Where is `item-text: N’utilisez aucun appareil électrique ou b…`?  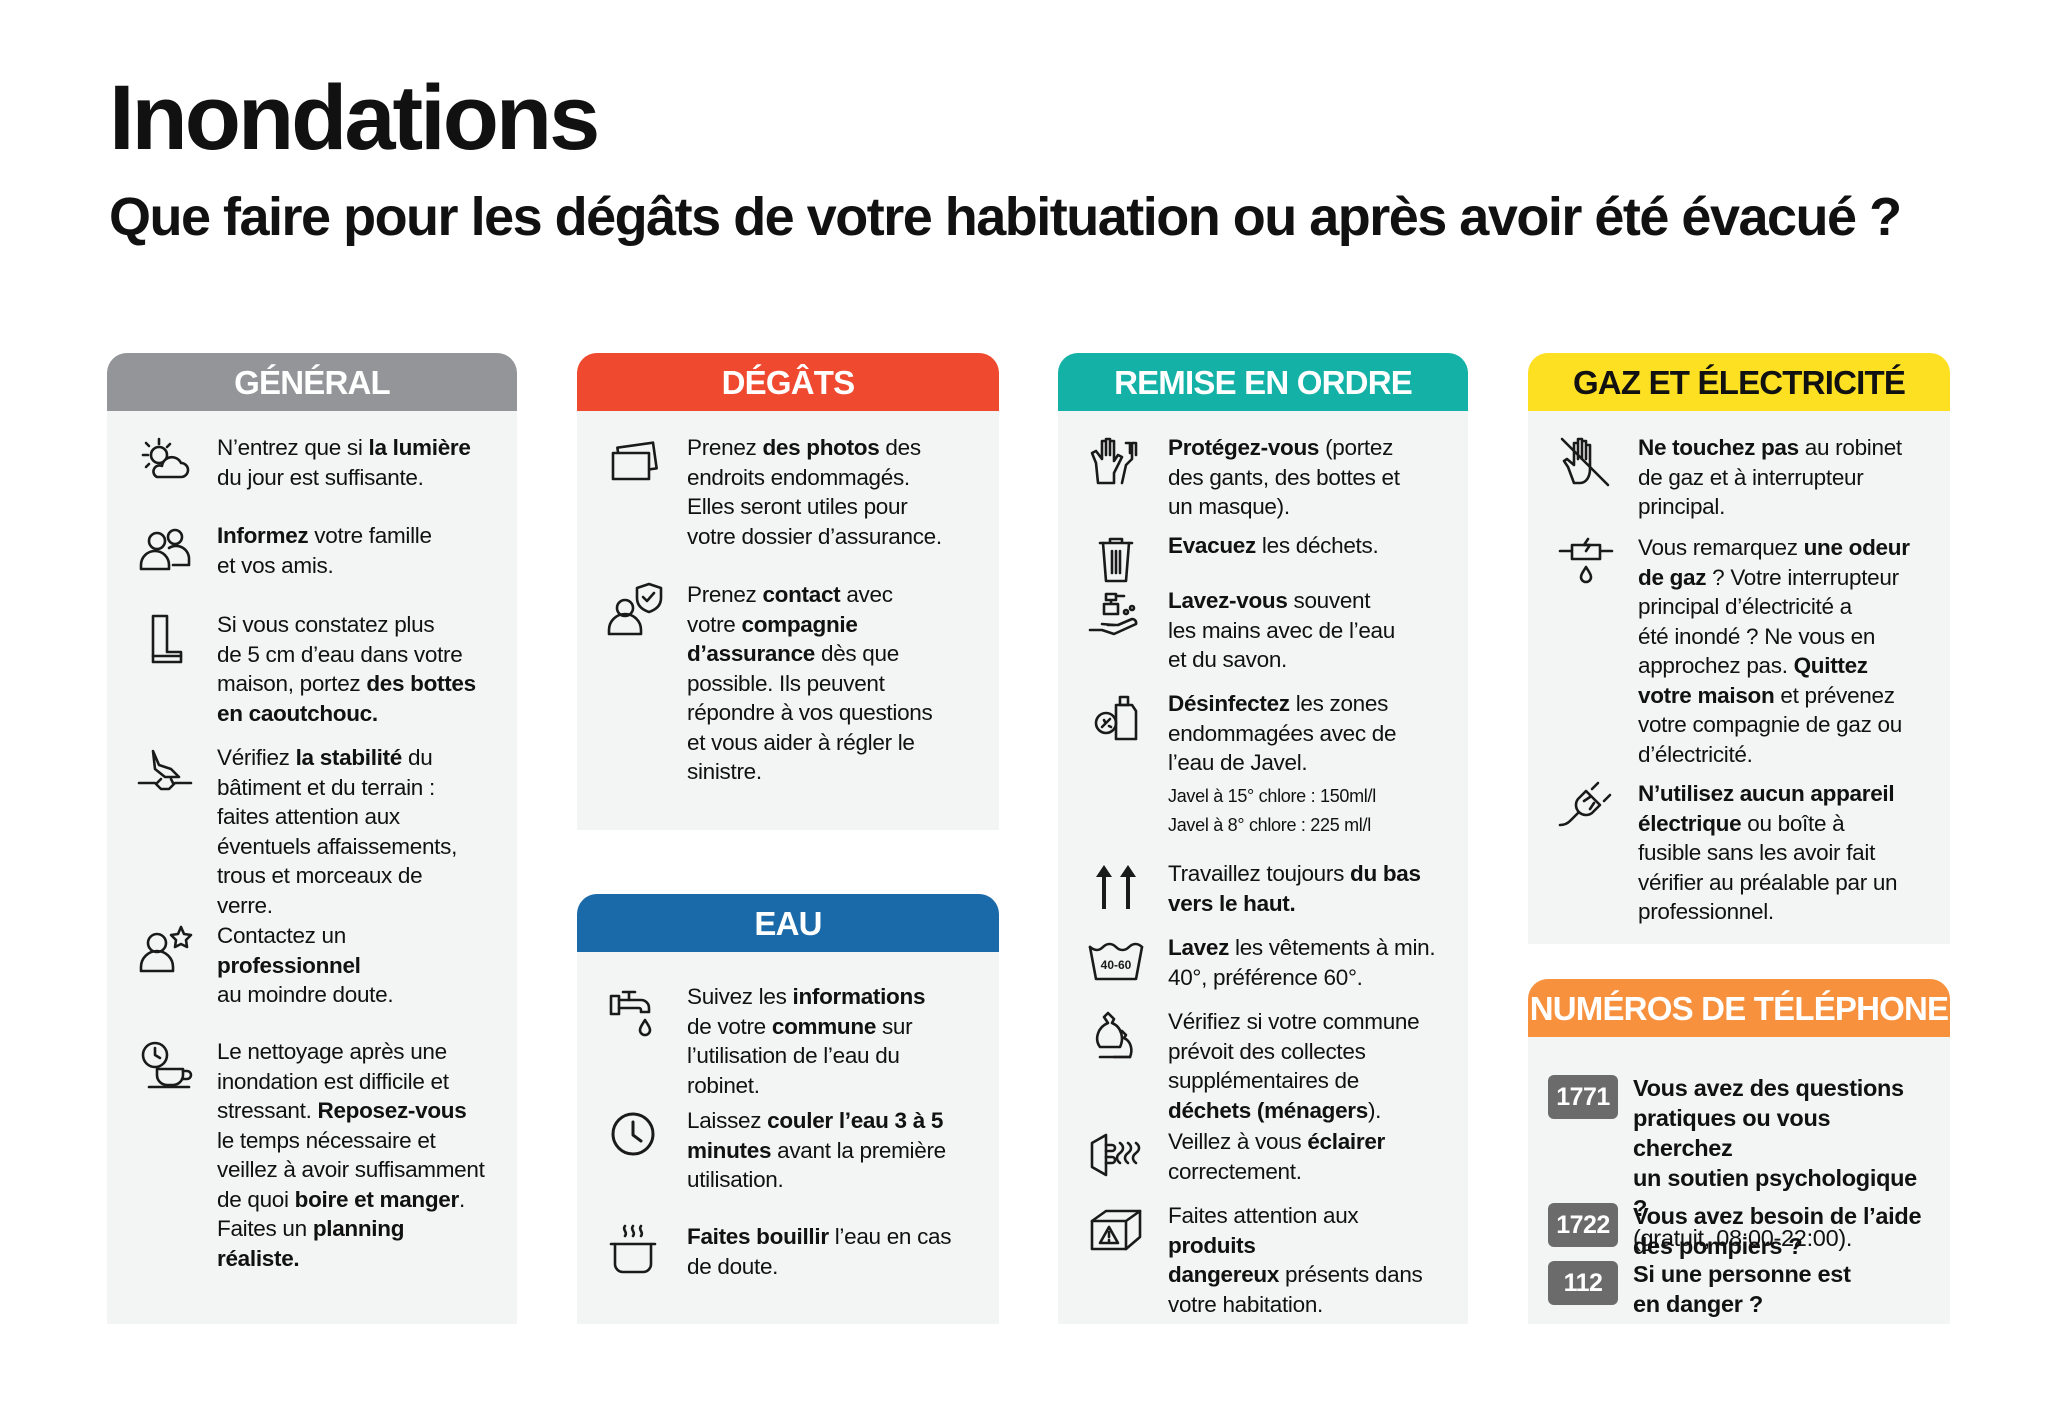 item-text: N’utilisez aucun appareil électrique ou b… is located at coordinates (1768, 852).